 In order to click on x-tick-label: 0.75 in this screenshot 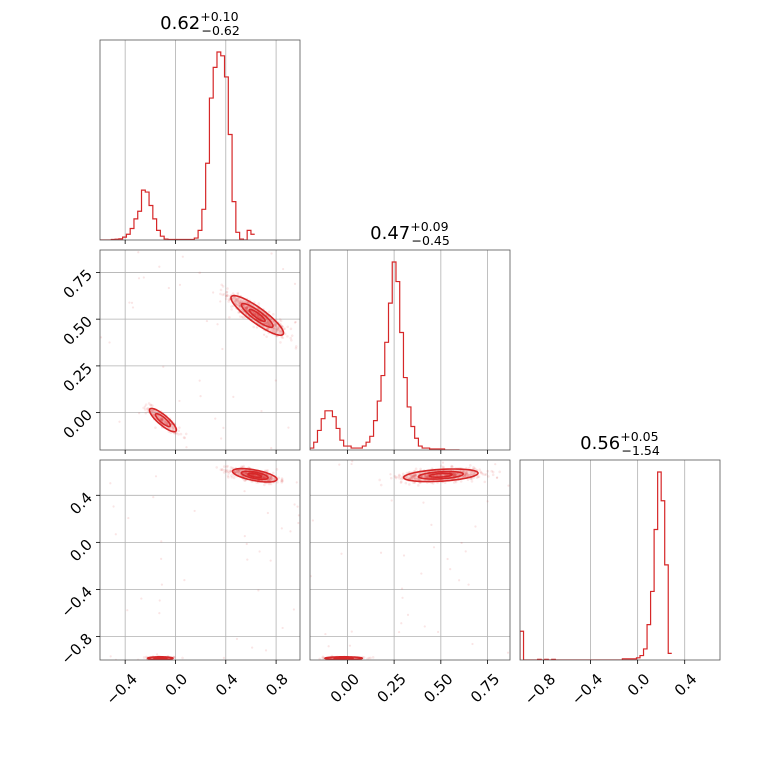, I will do `click(485, 688)`.